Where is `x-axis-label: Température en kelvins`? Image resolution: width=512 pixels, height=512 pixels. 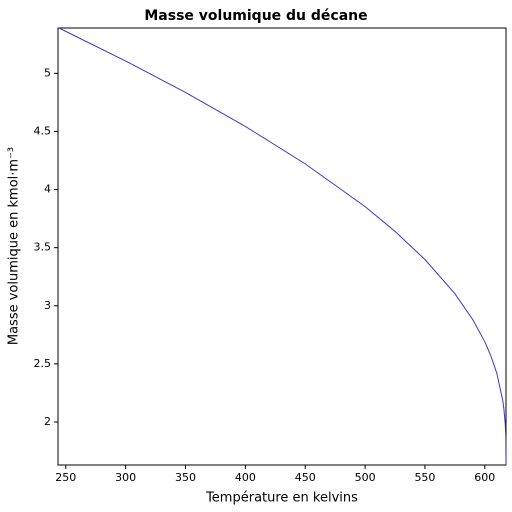
x-axis-label: Température en kelvins is located at coordinates (281, 498).